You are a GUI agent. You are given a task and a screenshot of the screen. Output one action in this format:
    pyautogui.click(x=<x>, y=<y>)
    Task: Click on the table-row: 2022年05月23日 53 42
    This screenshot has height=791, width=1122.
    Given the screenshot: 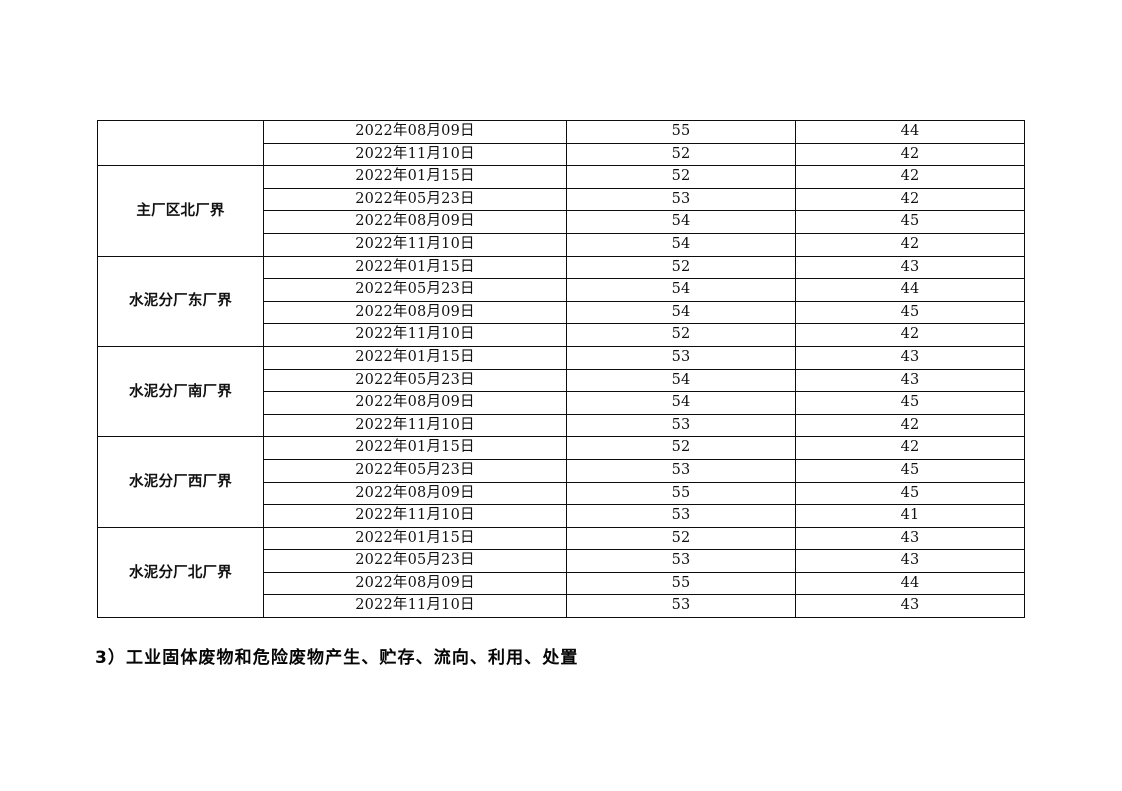 What is the action you would take?
    pyautogui.click(x=561, y=199)
    